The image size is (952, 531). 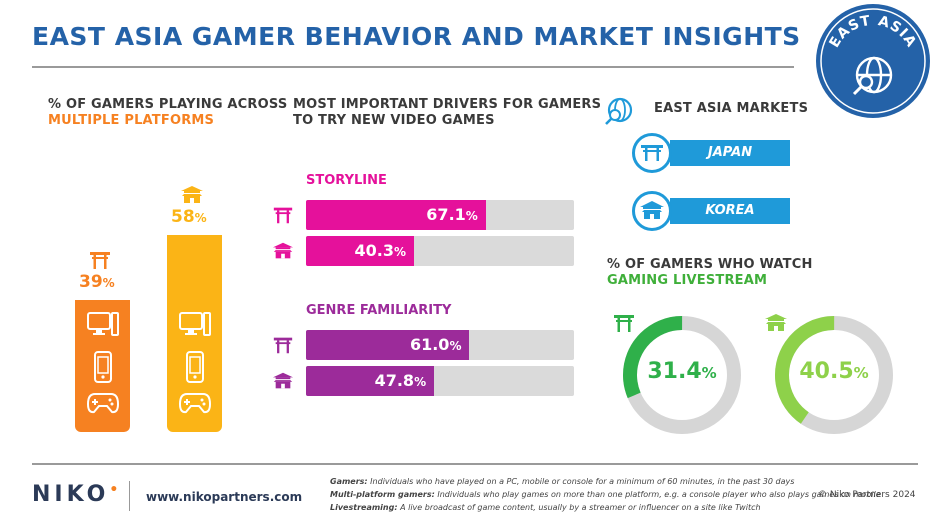 I want to click on value-number: 58, so click(x=183, y=217).